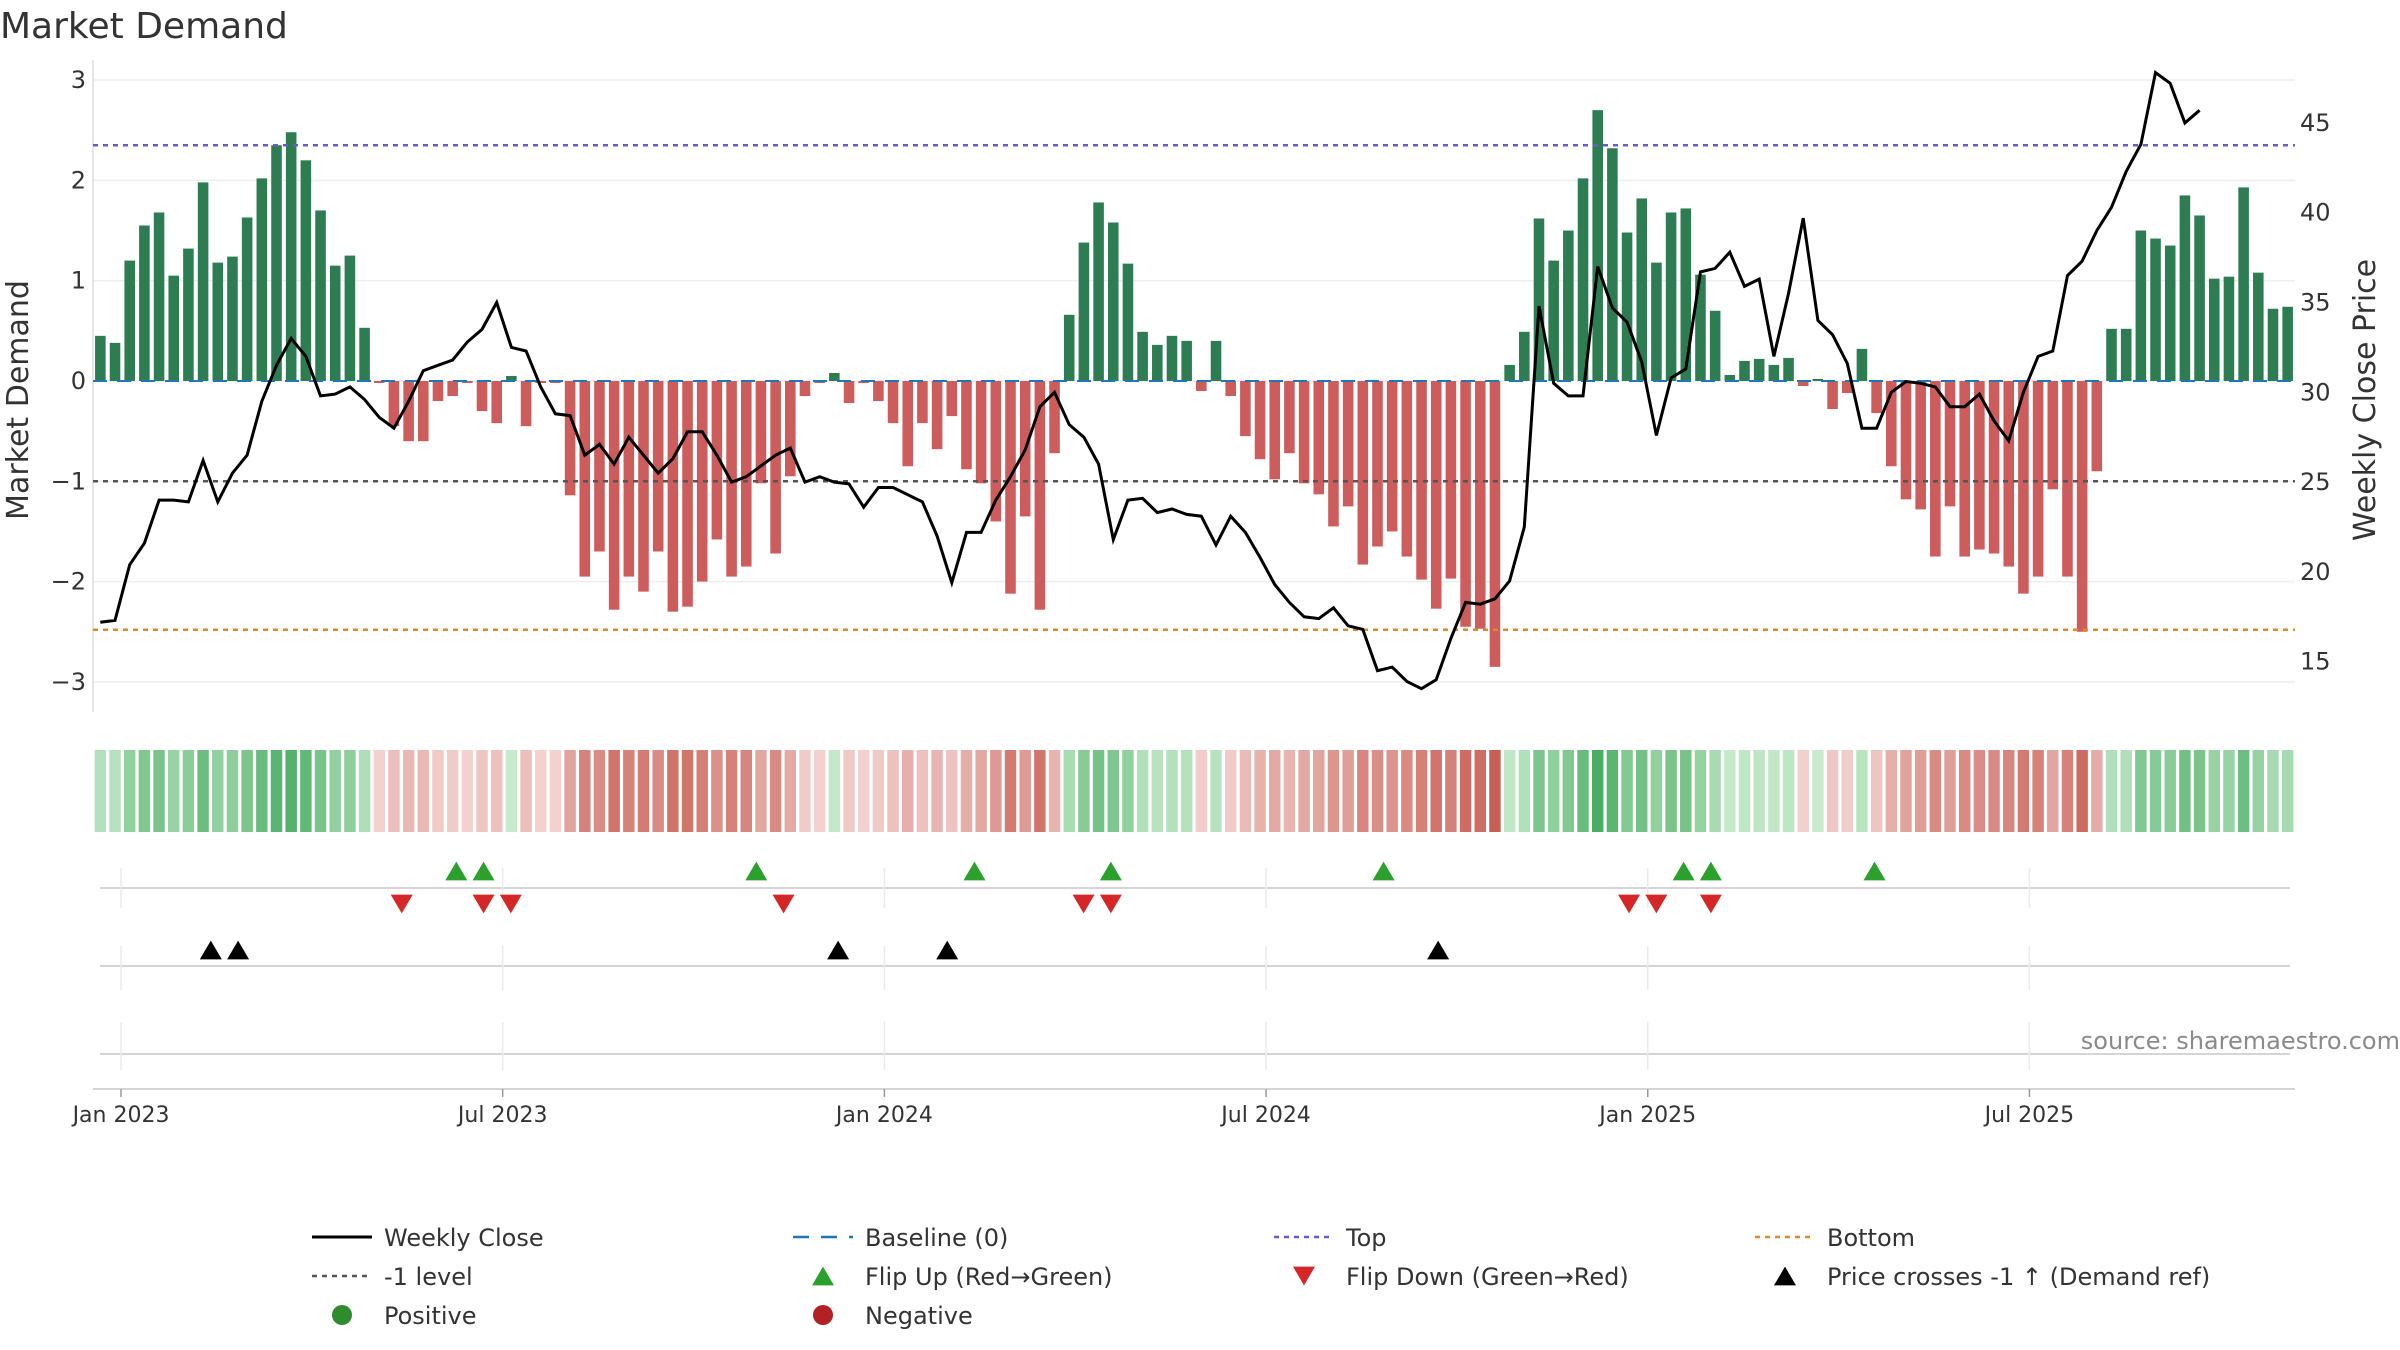 The image size is (2400, 1350). I want to click on y2-tick-label: 40, so click(2315, 213).